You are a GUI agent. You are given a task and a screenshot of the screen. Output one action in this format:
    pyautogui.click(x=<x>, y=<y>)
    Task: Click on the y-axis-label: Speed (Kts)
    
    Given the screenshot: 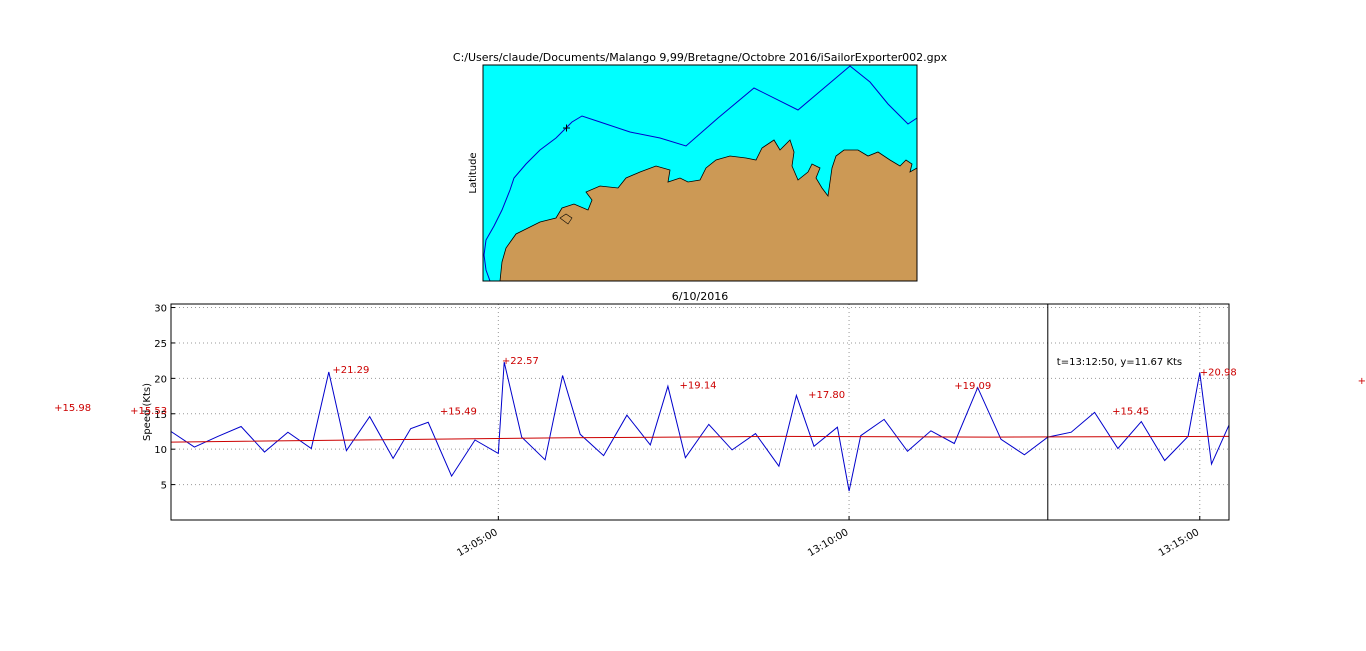 What is the action you would take?
    pyautogui.click(x=147, y=412)
    